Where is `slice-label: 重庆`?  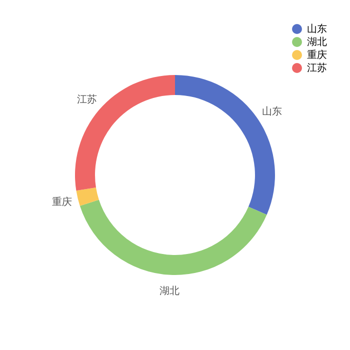 slice-label: 重庆 is located at coordinates (62, 202).